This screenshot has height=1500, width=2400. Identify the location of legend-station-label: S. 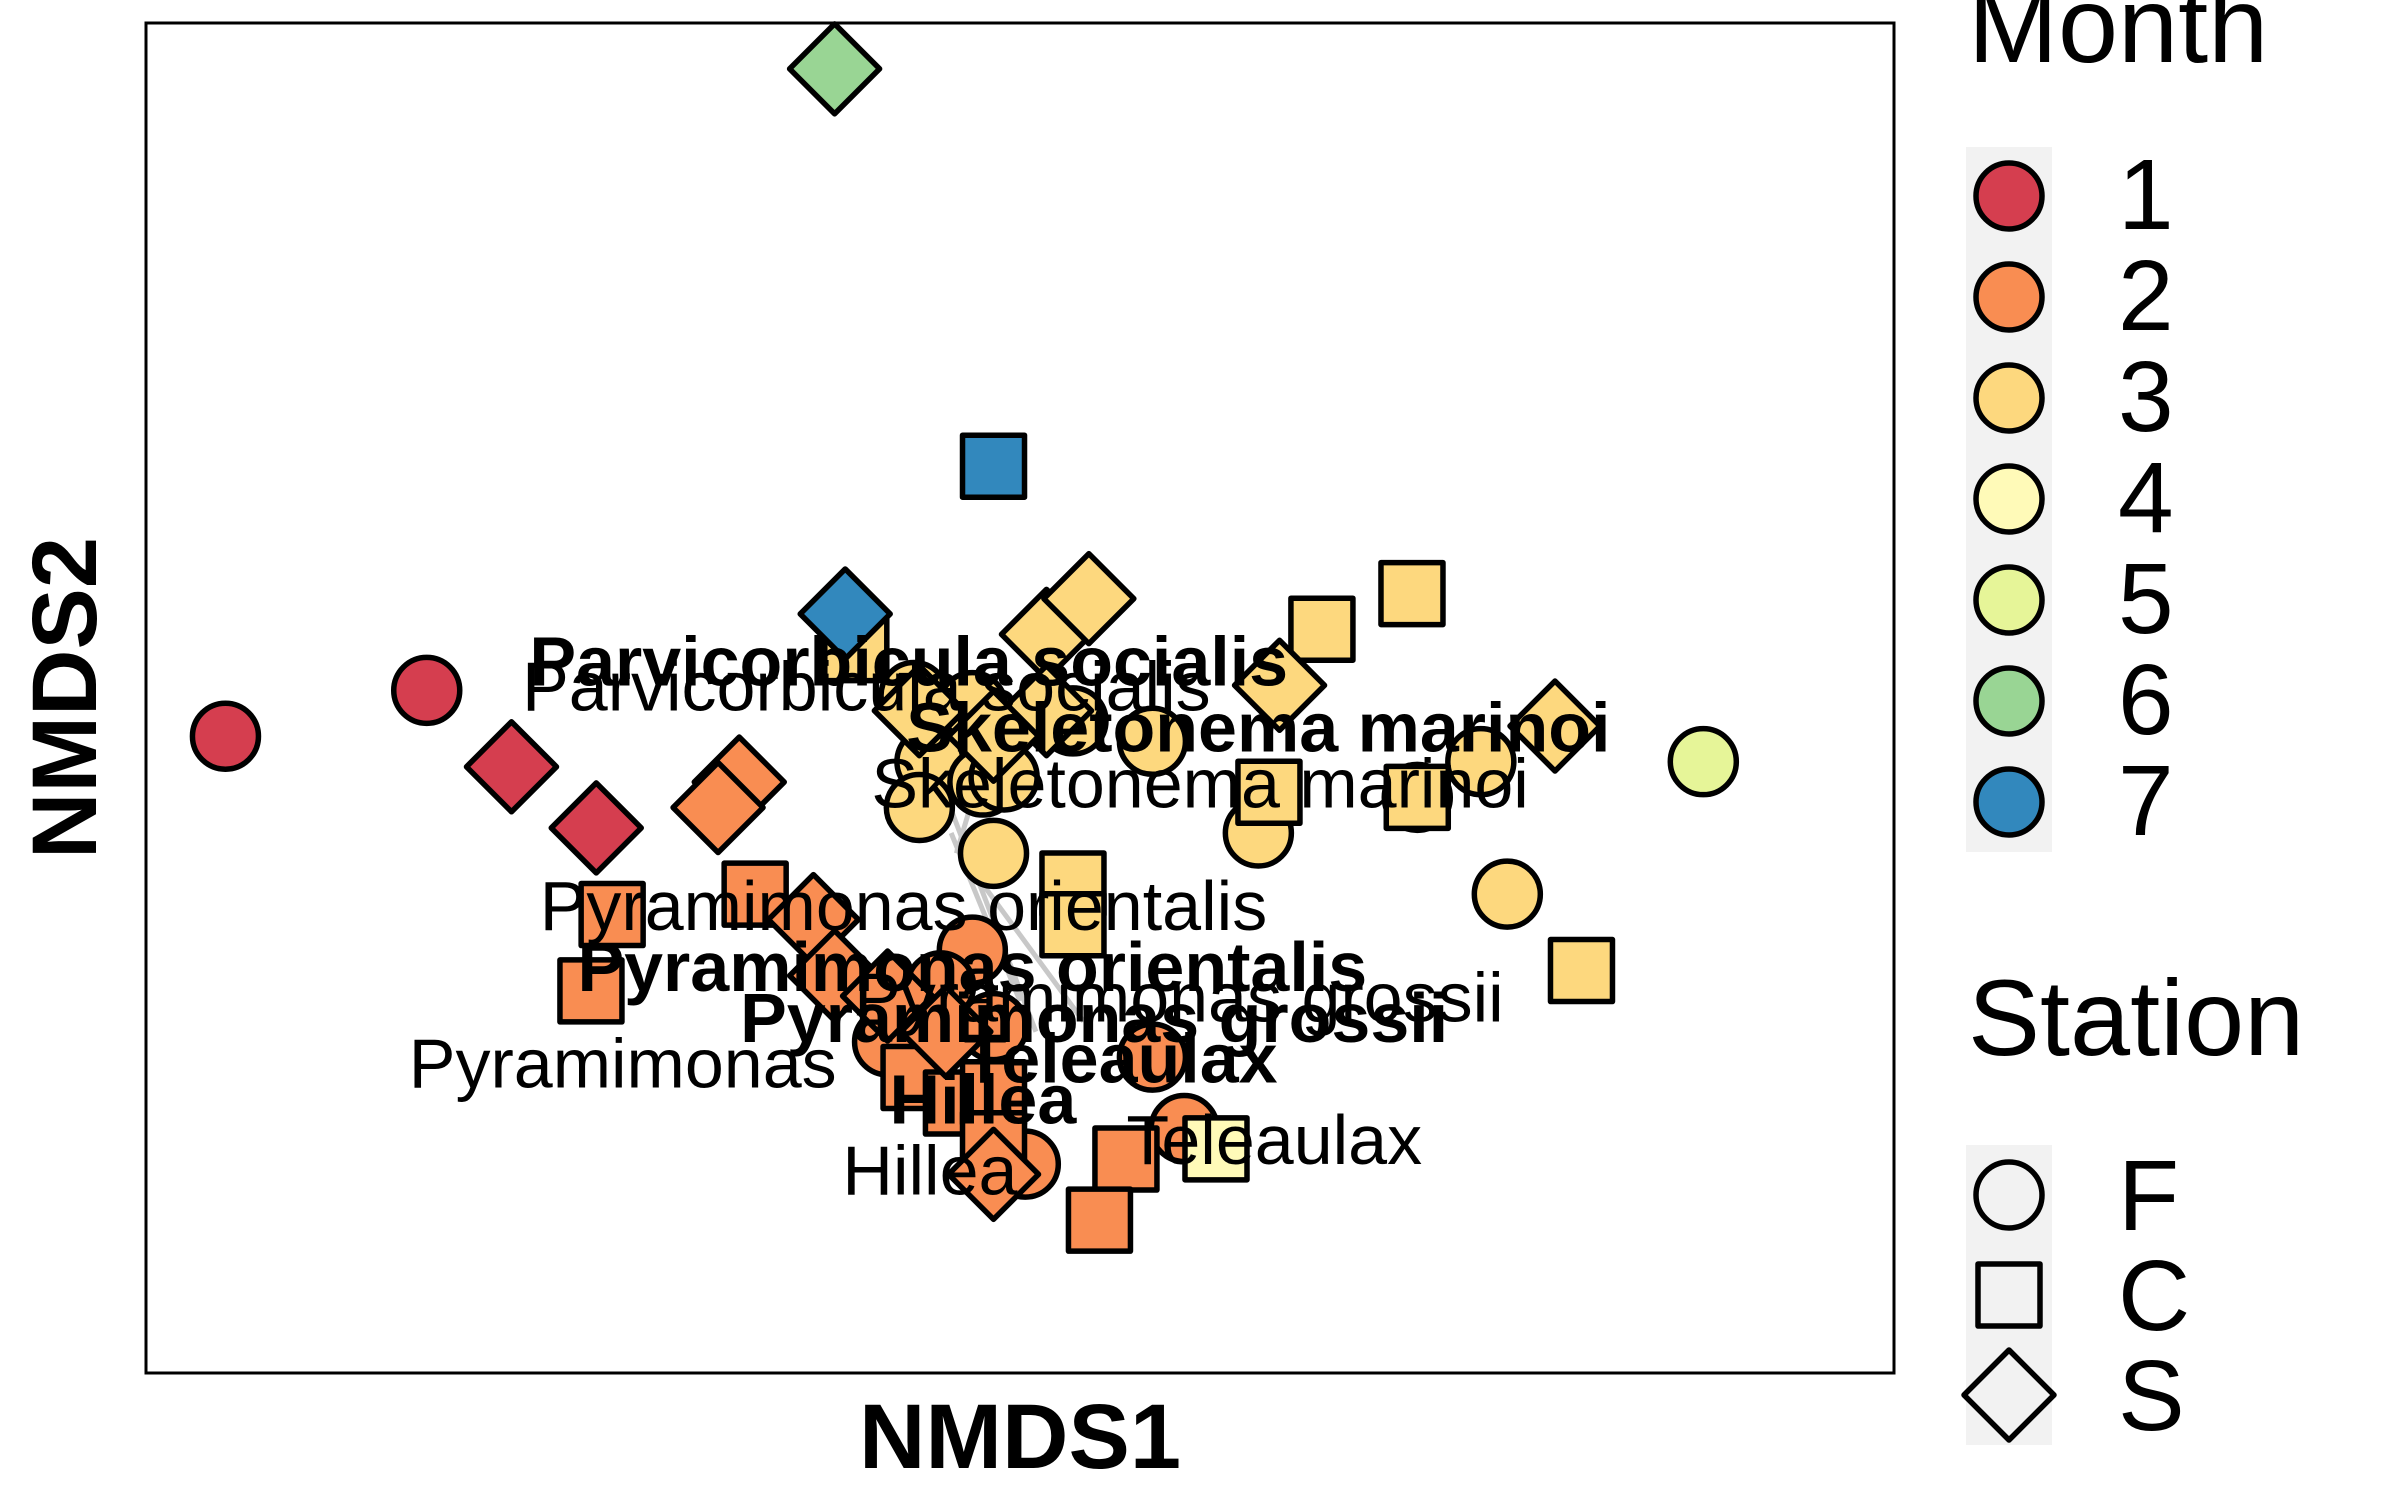
(2151, 1396).